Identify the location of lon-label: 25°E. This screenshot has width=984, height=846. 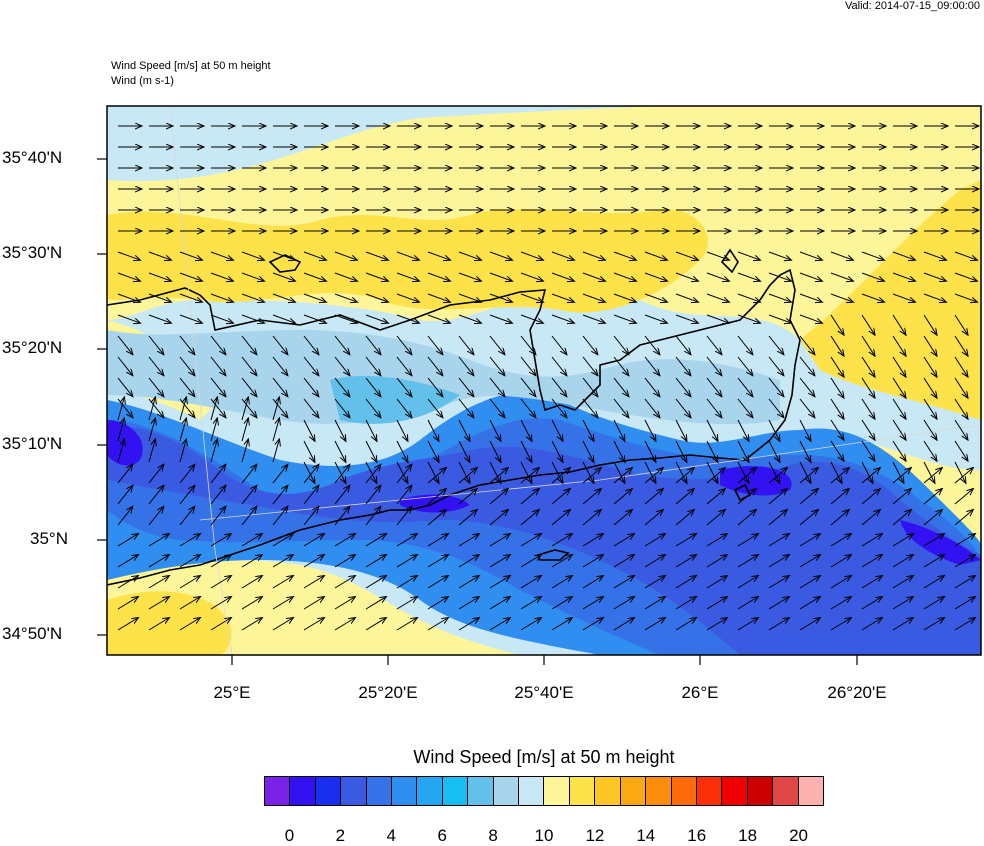
(232, 692).